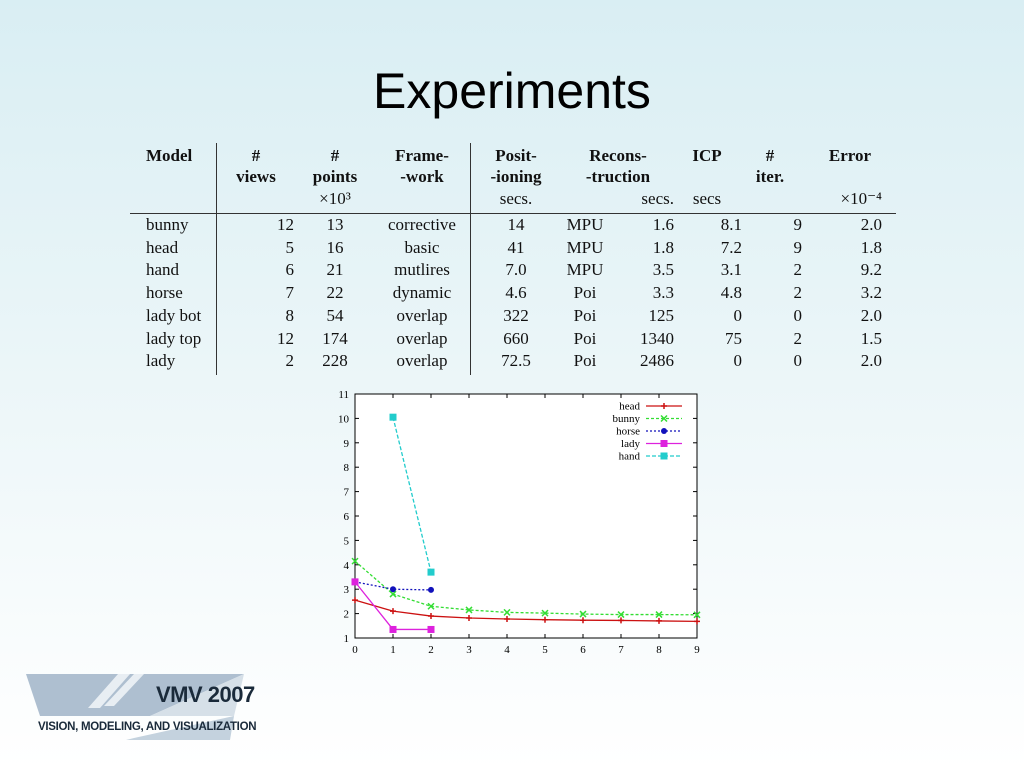 The image size is (1024, 768). Describe the element at coordinates (431, 650) in the screenshot. I see `x-tick-label: 2` at that location.